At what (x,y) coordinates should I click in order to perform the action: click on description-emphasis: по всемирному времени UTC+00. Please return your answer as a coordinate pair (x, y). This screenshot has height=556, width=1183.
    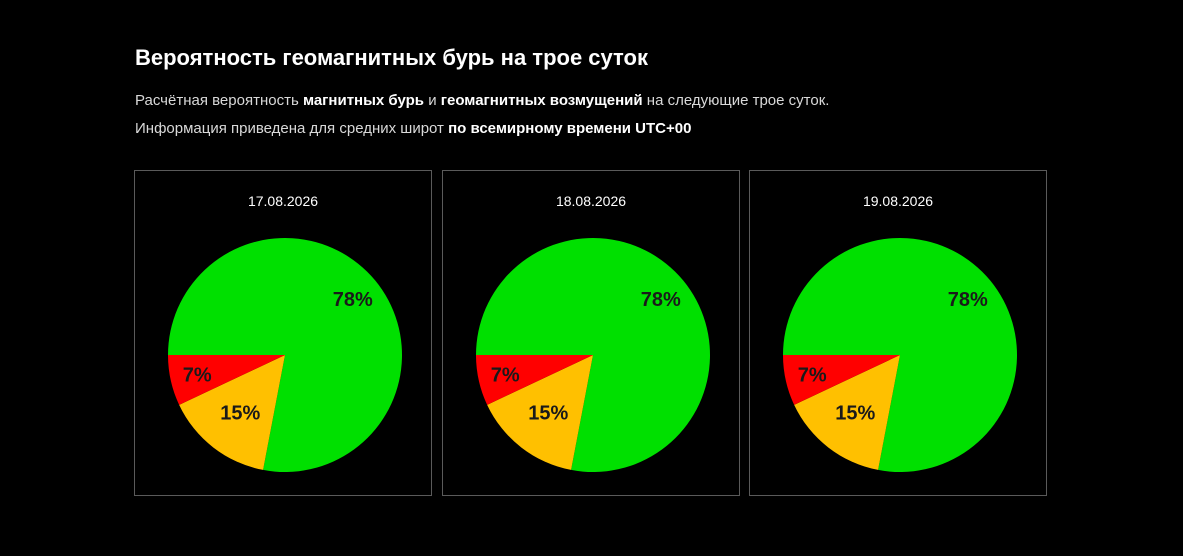
    Looking at the image, I should click on (570, 128).